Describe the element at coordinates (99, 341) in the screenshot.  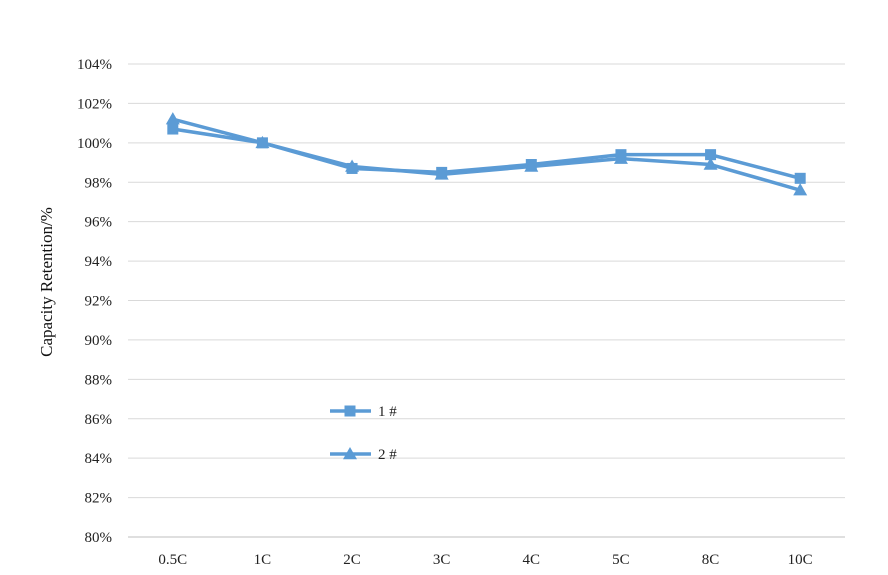
I see `y-tick-label: 90%` at that location.